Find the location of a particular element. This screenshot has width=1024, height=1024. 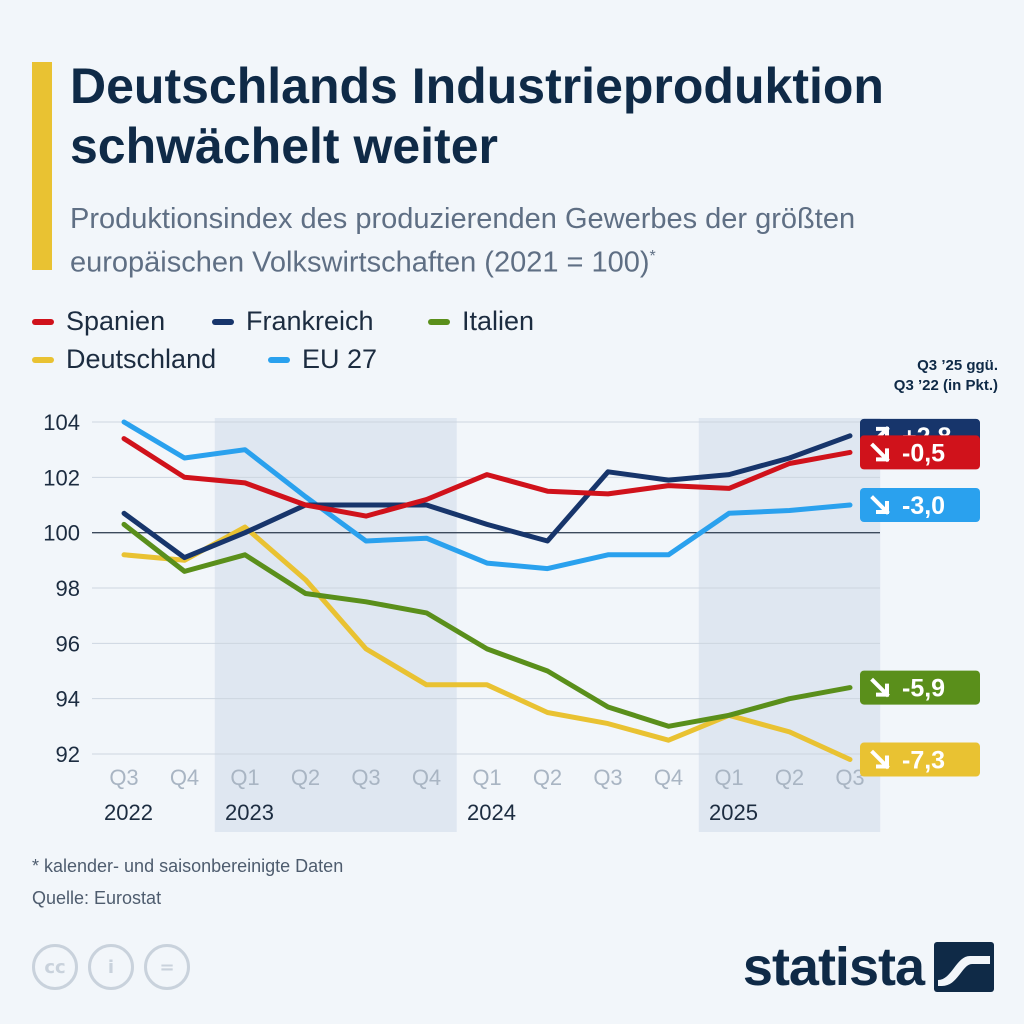

series-line-frankreich is located at coordinates (487, 497).